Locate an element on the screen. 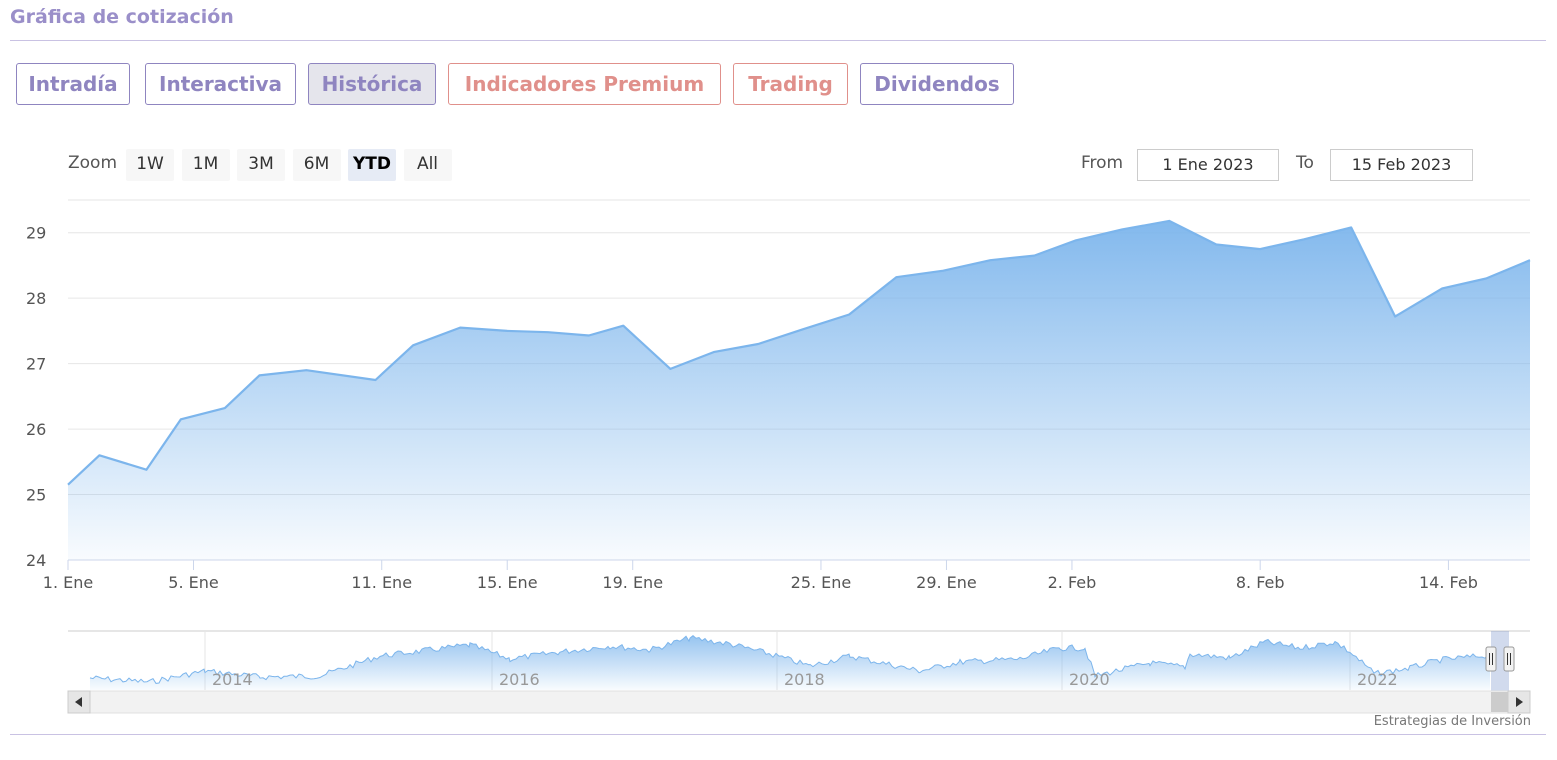  y-tick-label: 26 is located at coordinates (36, 429).